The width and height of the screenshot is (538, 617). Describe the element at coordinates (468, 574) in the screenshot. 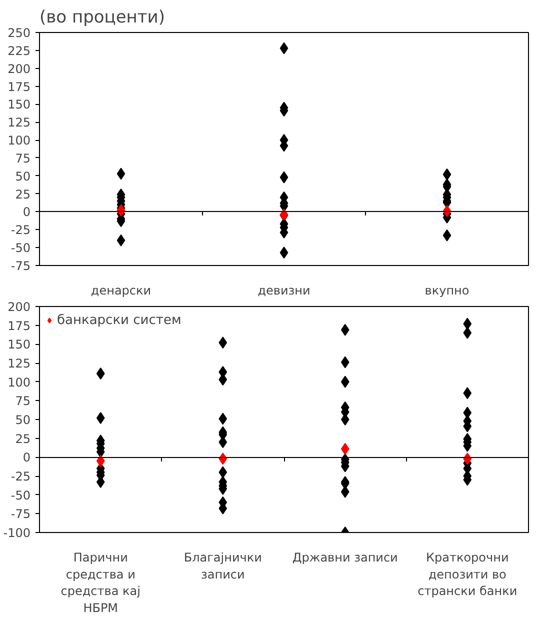

I see `x-tick-label: Краткорочни депозити во странски банки` at that location.